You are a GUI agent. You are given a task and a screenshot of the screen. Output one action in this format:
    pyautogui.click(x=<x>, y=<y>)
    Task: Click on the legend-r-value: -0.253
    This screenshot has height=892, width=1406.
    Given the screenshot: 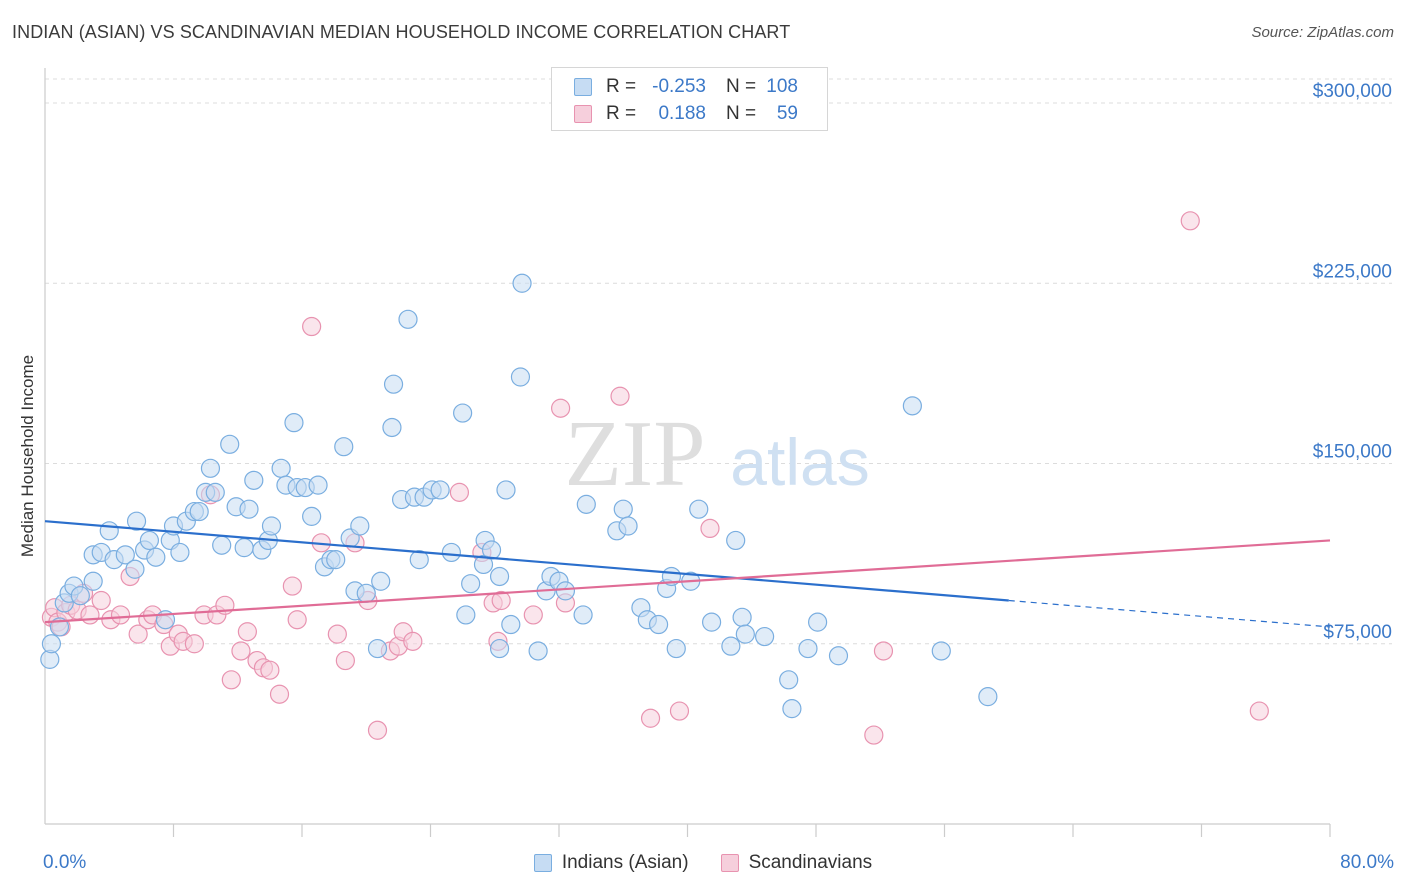 What is the action you would take?
    pyautogui.click(x=679, y=86)
    